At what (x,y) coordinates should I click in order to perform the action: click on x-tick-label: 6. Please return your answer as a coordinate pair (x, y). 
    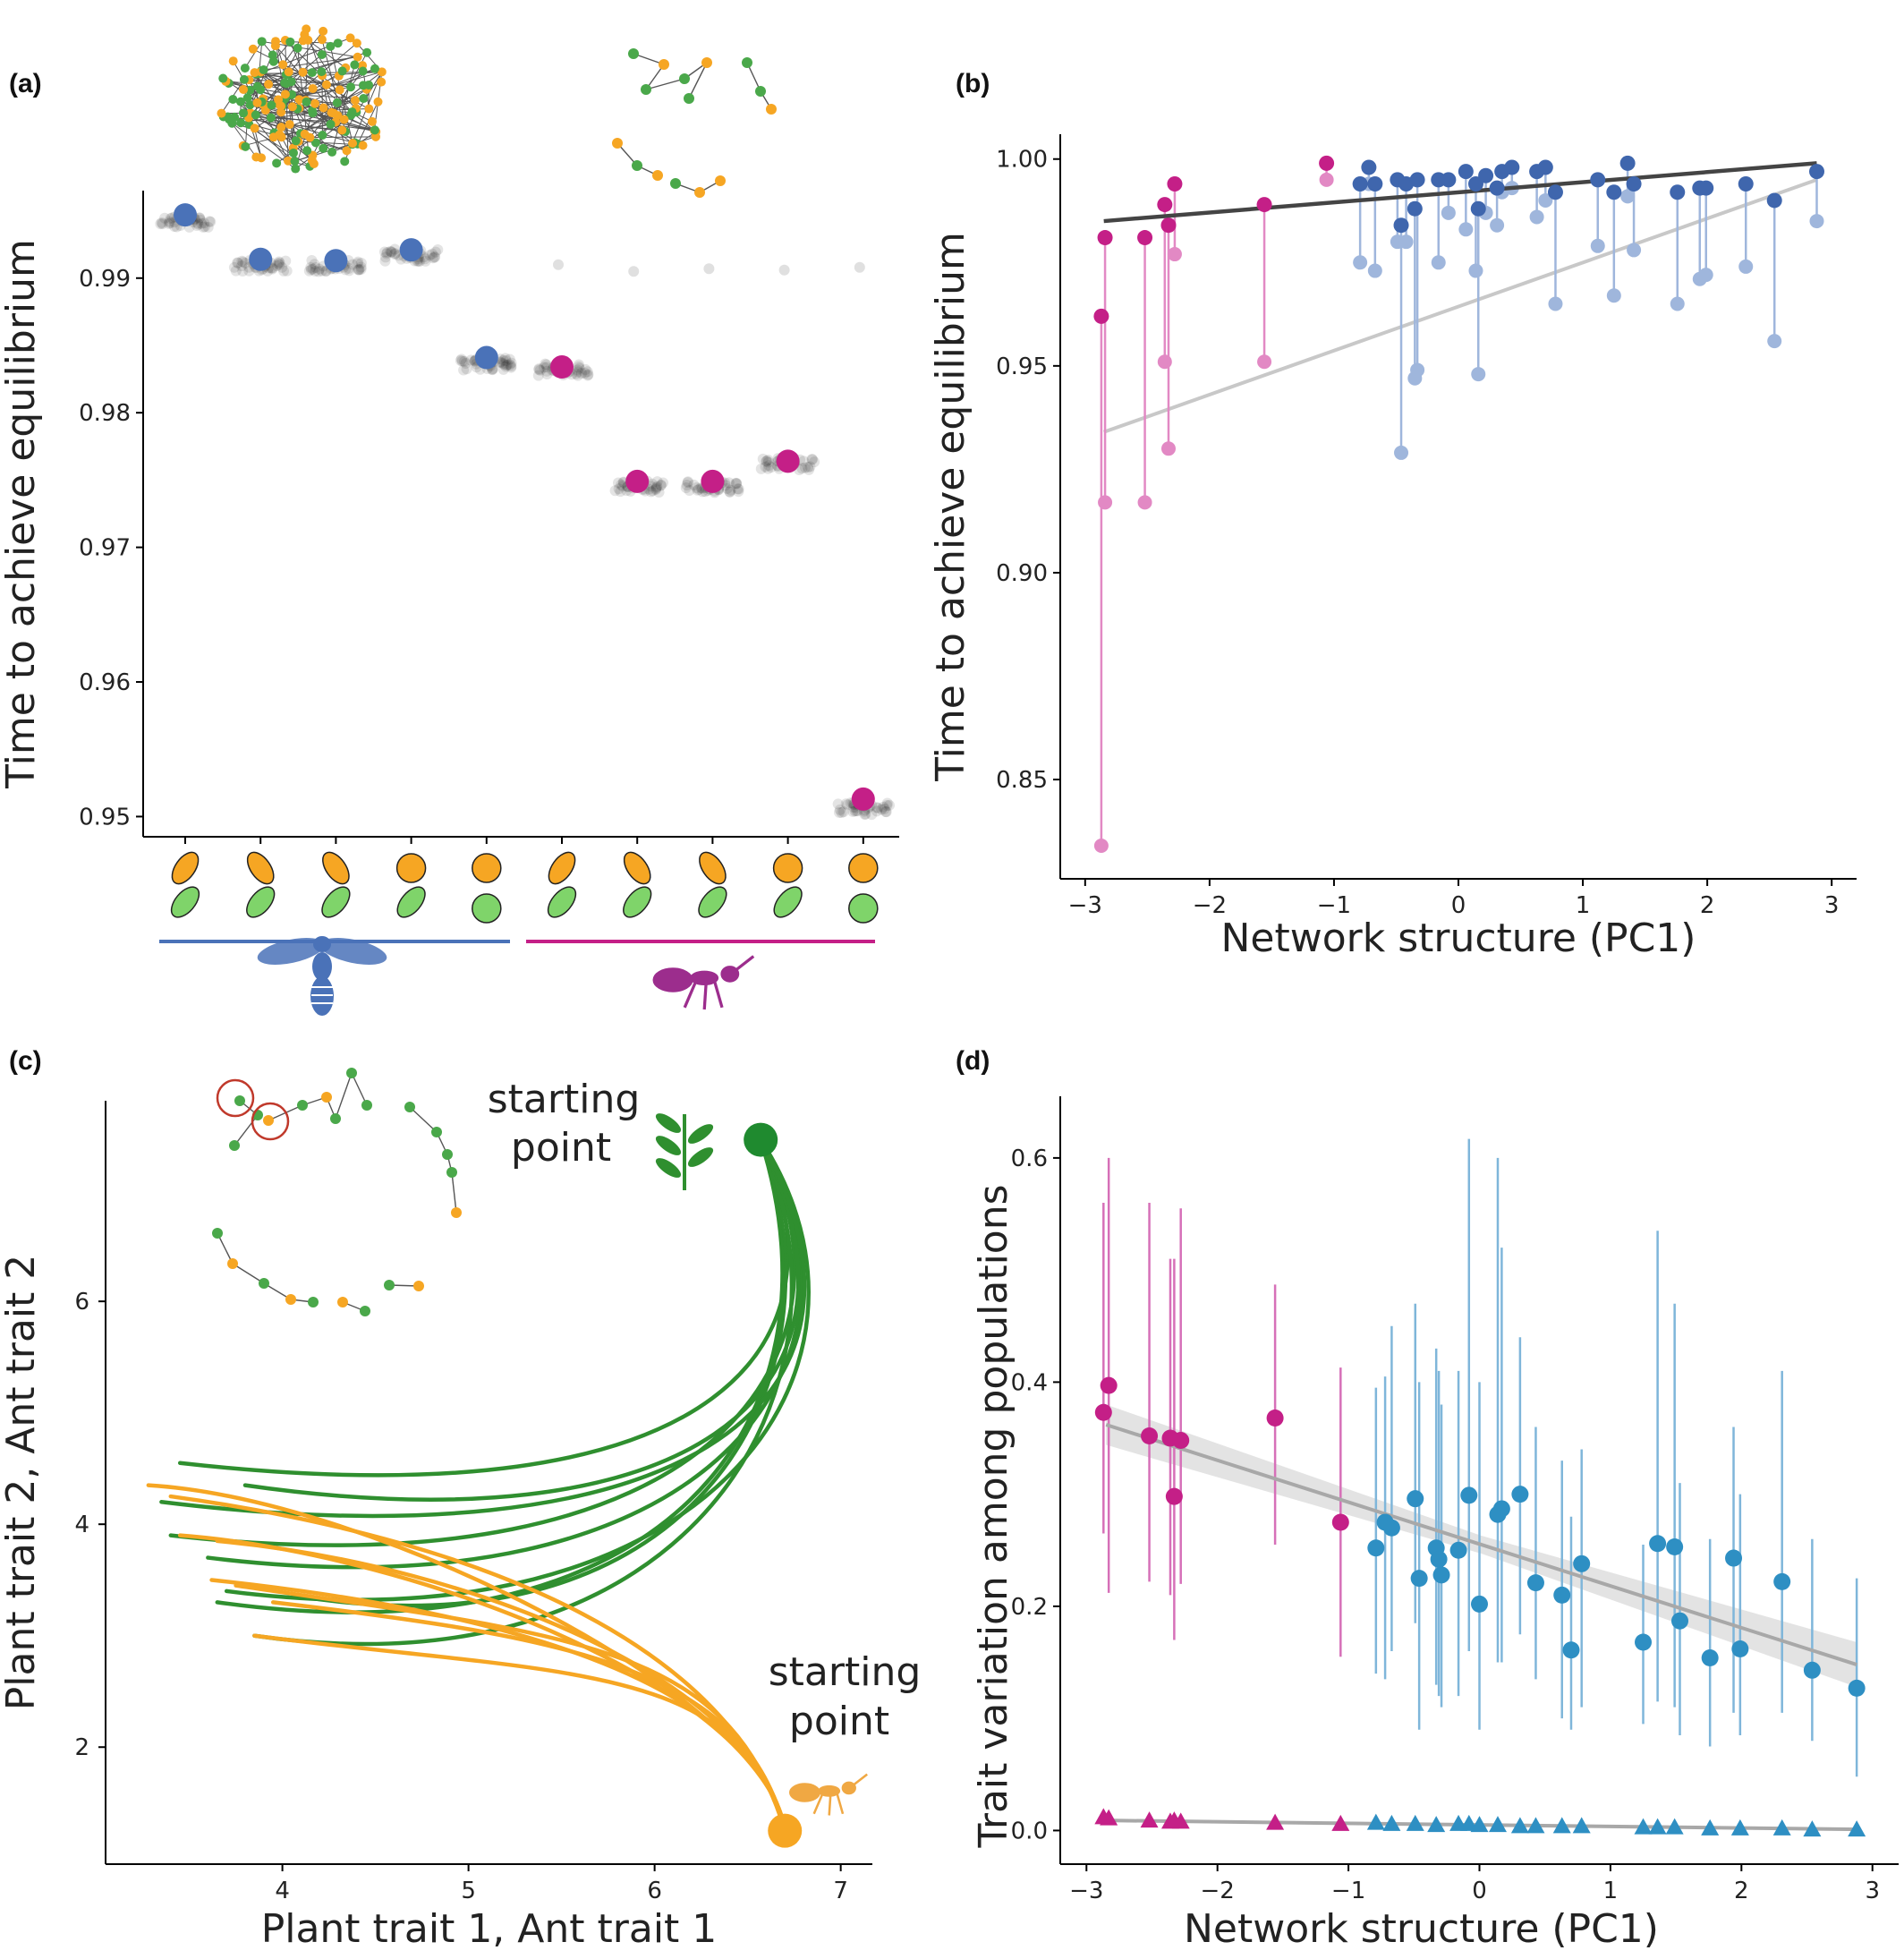
    Looking at the image, I should click on (654, 1891).